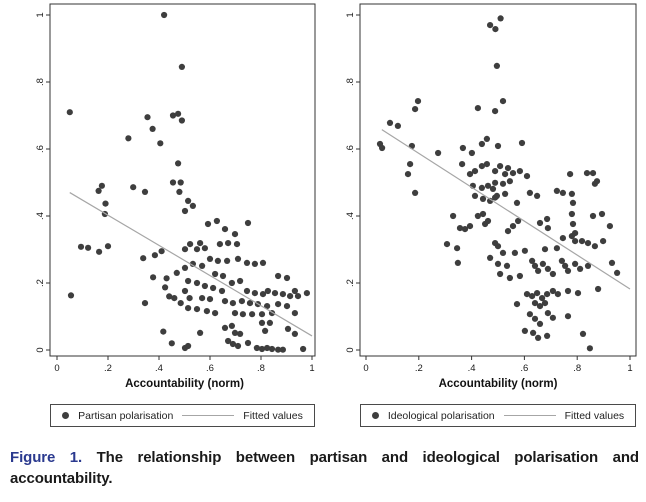 This screenshot has width=646, height=502. I want to click on legend-label-ideological: Ideological polarisation, so click(441, 415).